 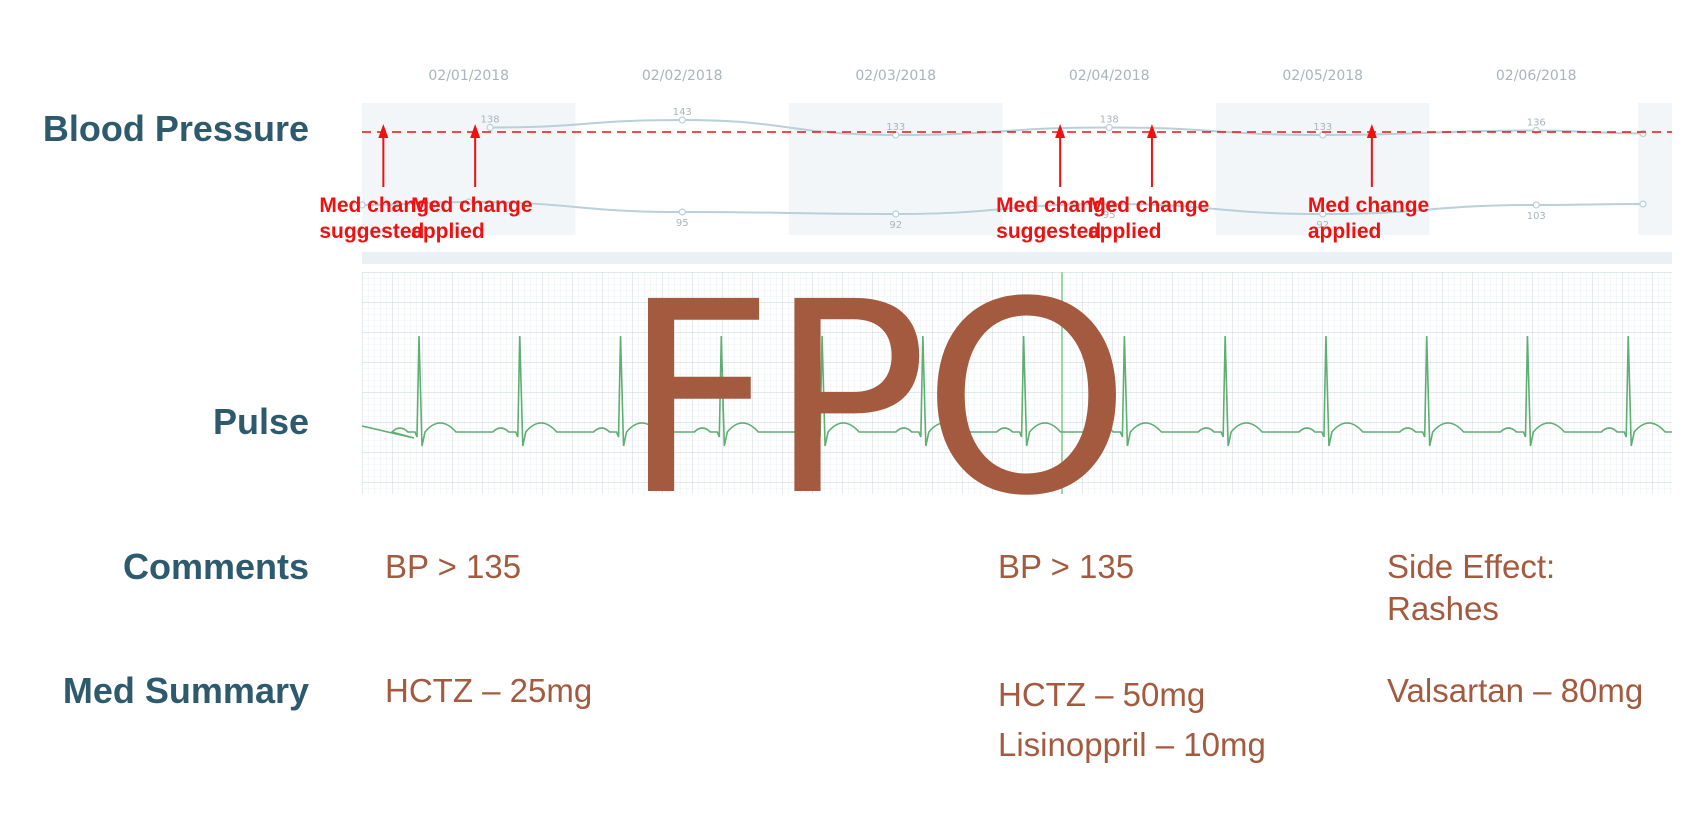 I want to click on med-summary-3-line: Valsartan – 80mg, so click(x=1515, y=690).